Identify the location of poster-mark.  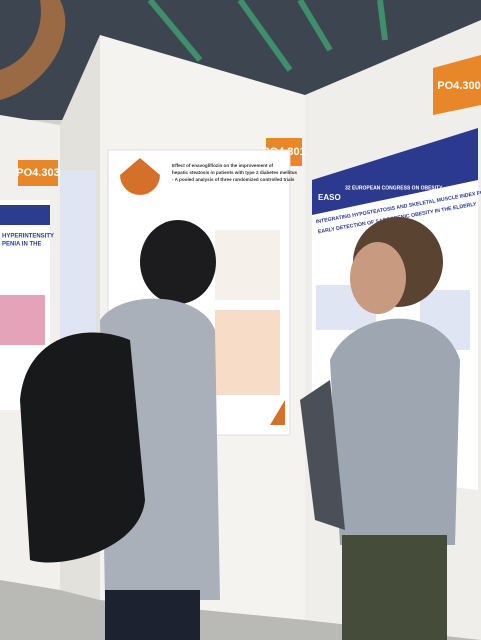
(277, 412).